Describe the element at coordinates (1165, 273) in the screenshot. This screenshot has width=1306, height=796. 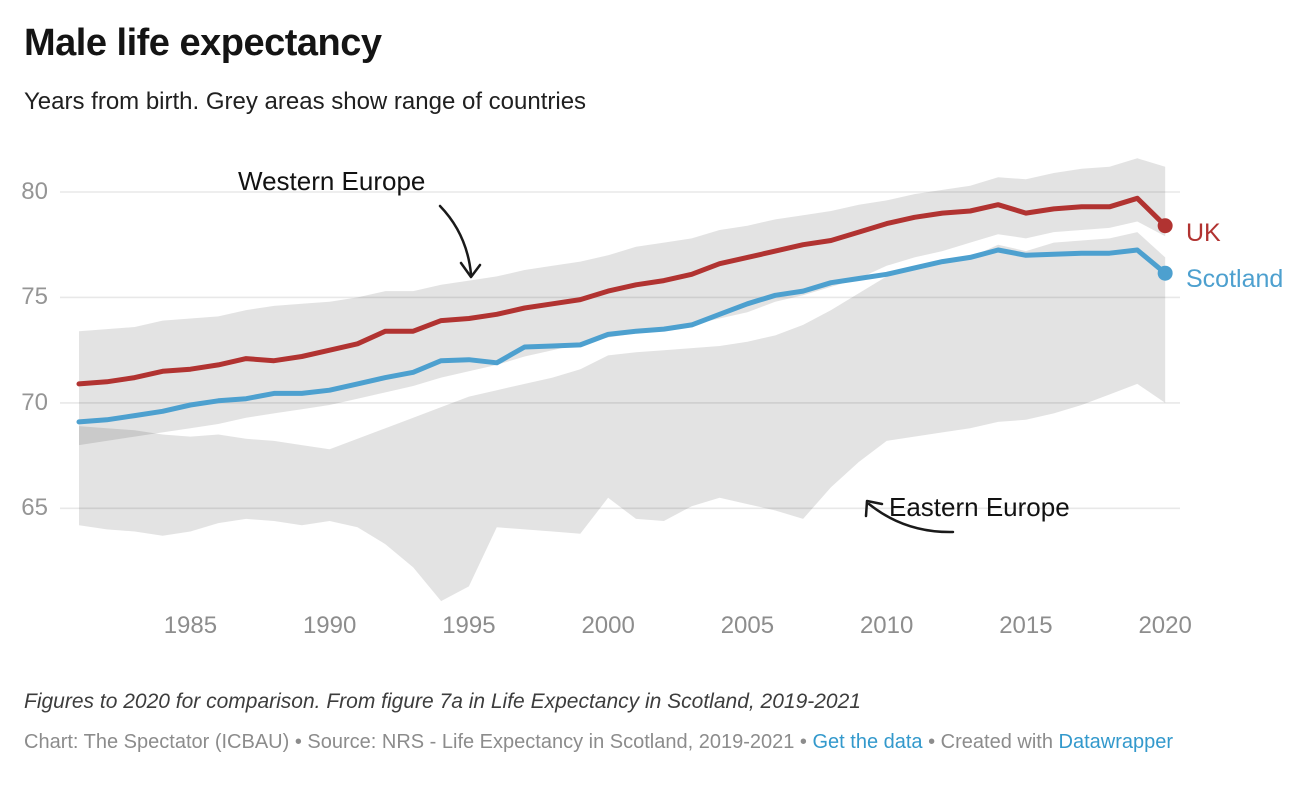
I see `scotland-endpoint-dot` at that location.